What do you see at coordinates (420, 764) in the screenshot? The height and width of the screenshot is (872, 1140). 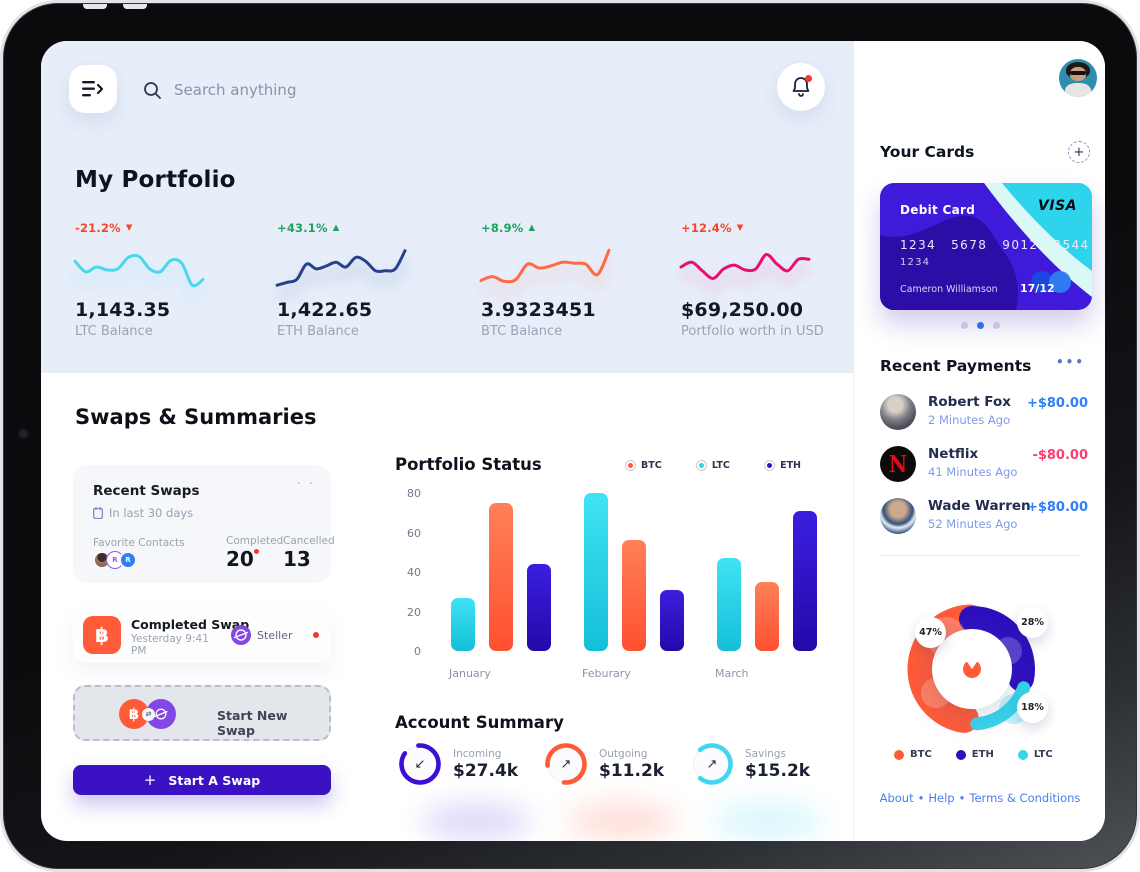 I see `arrow-down-left-icon: ↙` at bounding box center [420, 764].